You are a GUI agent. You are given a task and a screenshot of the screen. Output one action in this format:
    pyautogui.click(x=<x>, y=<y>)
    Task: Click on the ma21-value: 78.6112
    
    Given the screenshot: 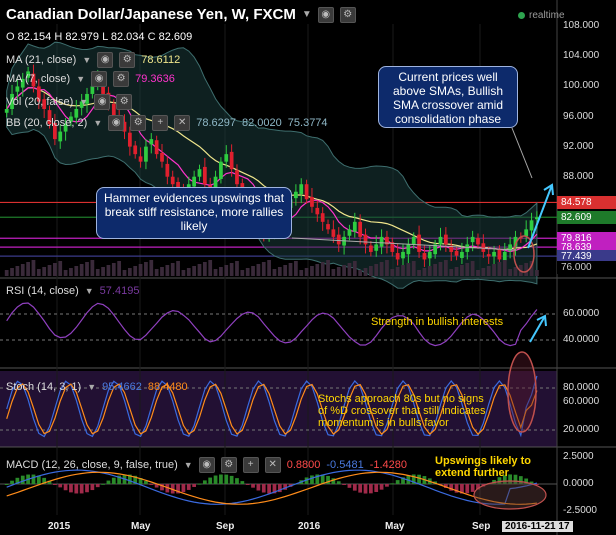 What is the action you would take?
    pyautogui.click(x=161, y=60)
    